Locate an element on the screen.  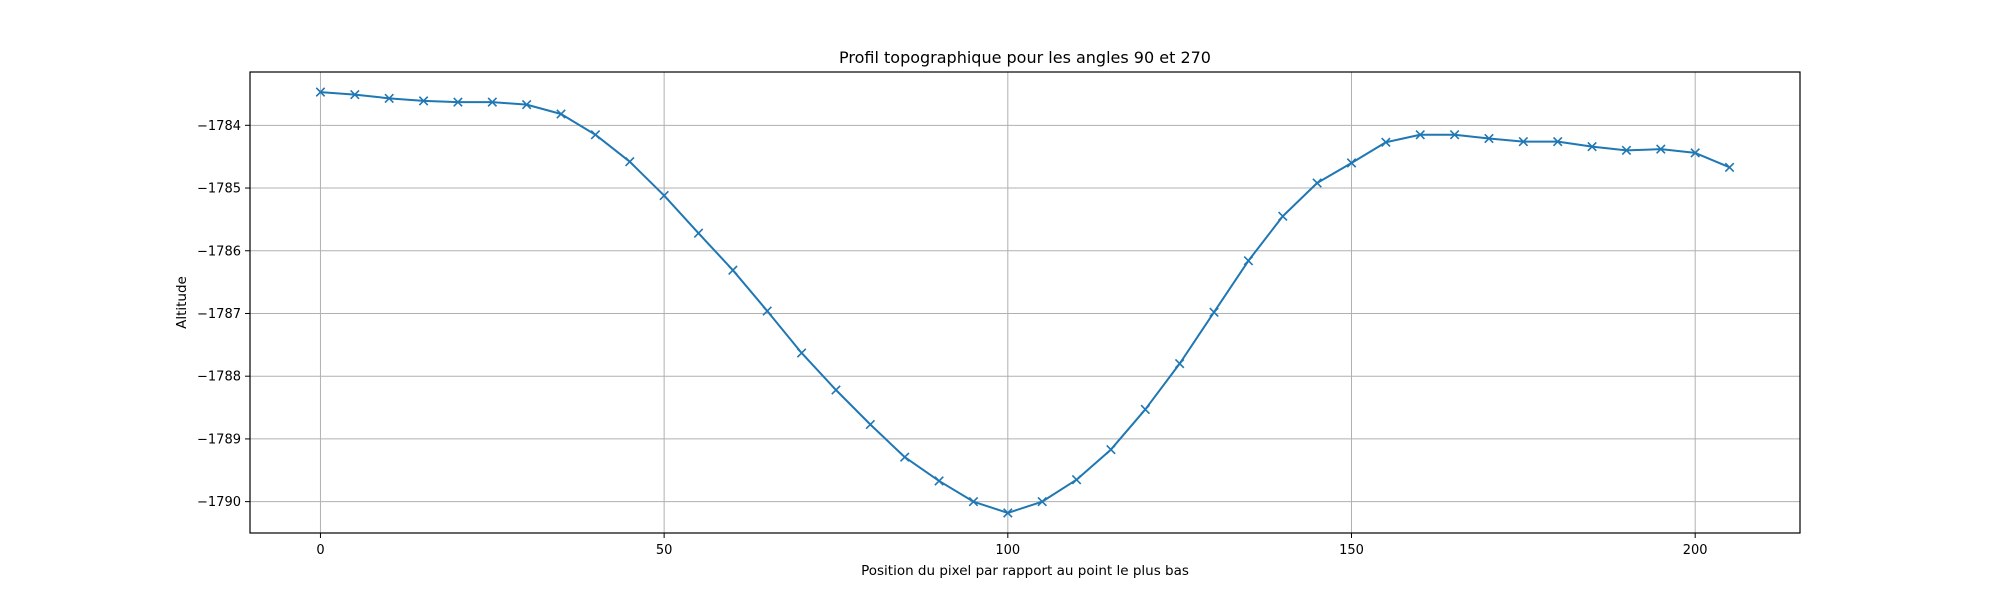
x-tick-label: 150 is located at coordinates (1351, 550).